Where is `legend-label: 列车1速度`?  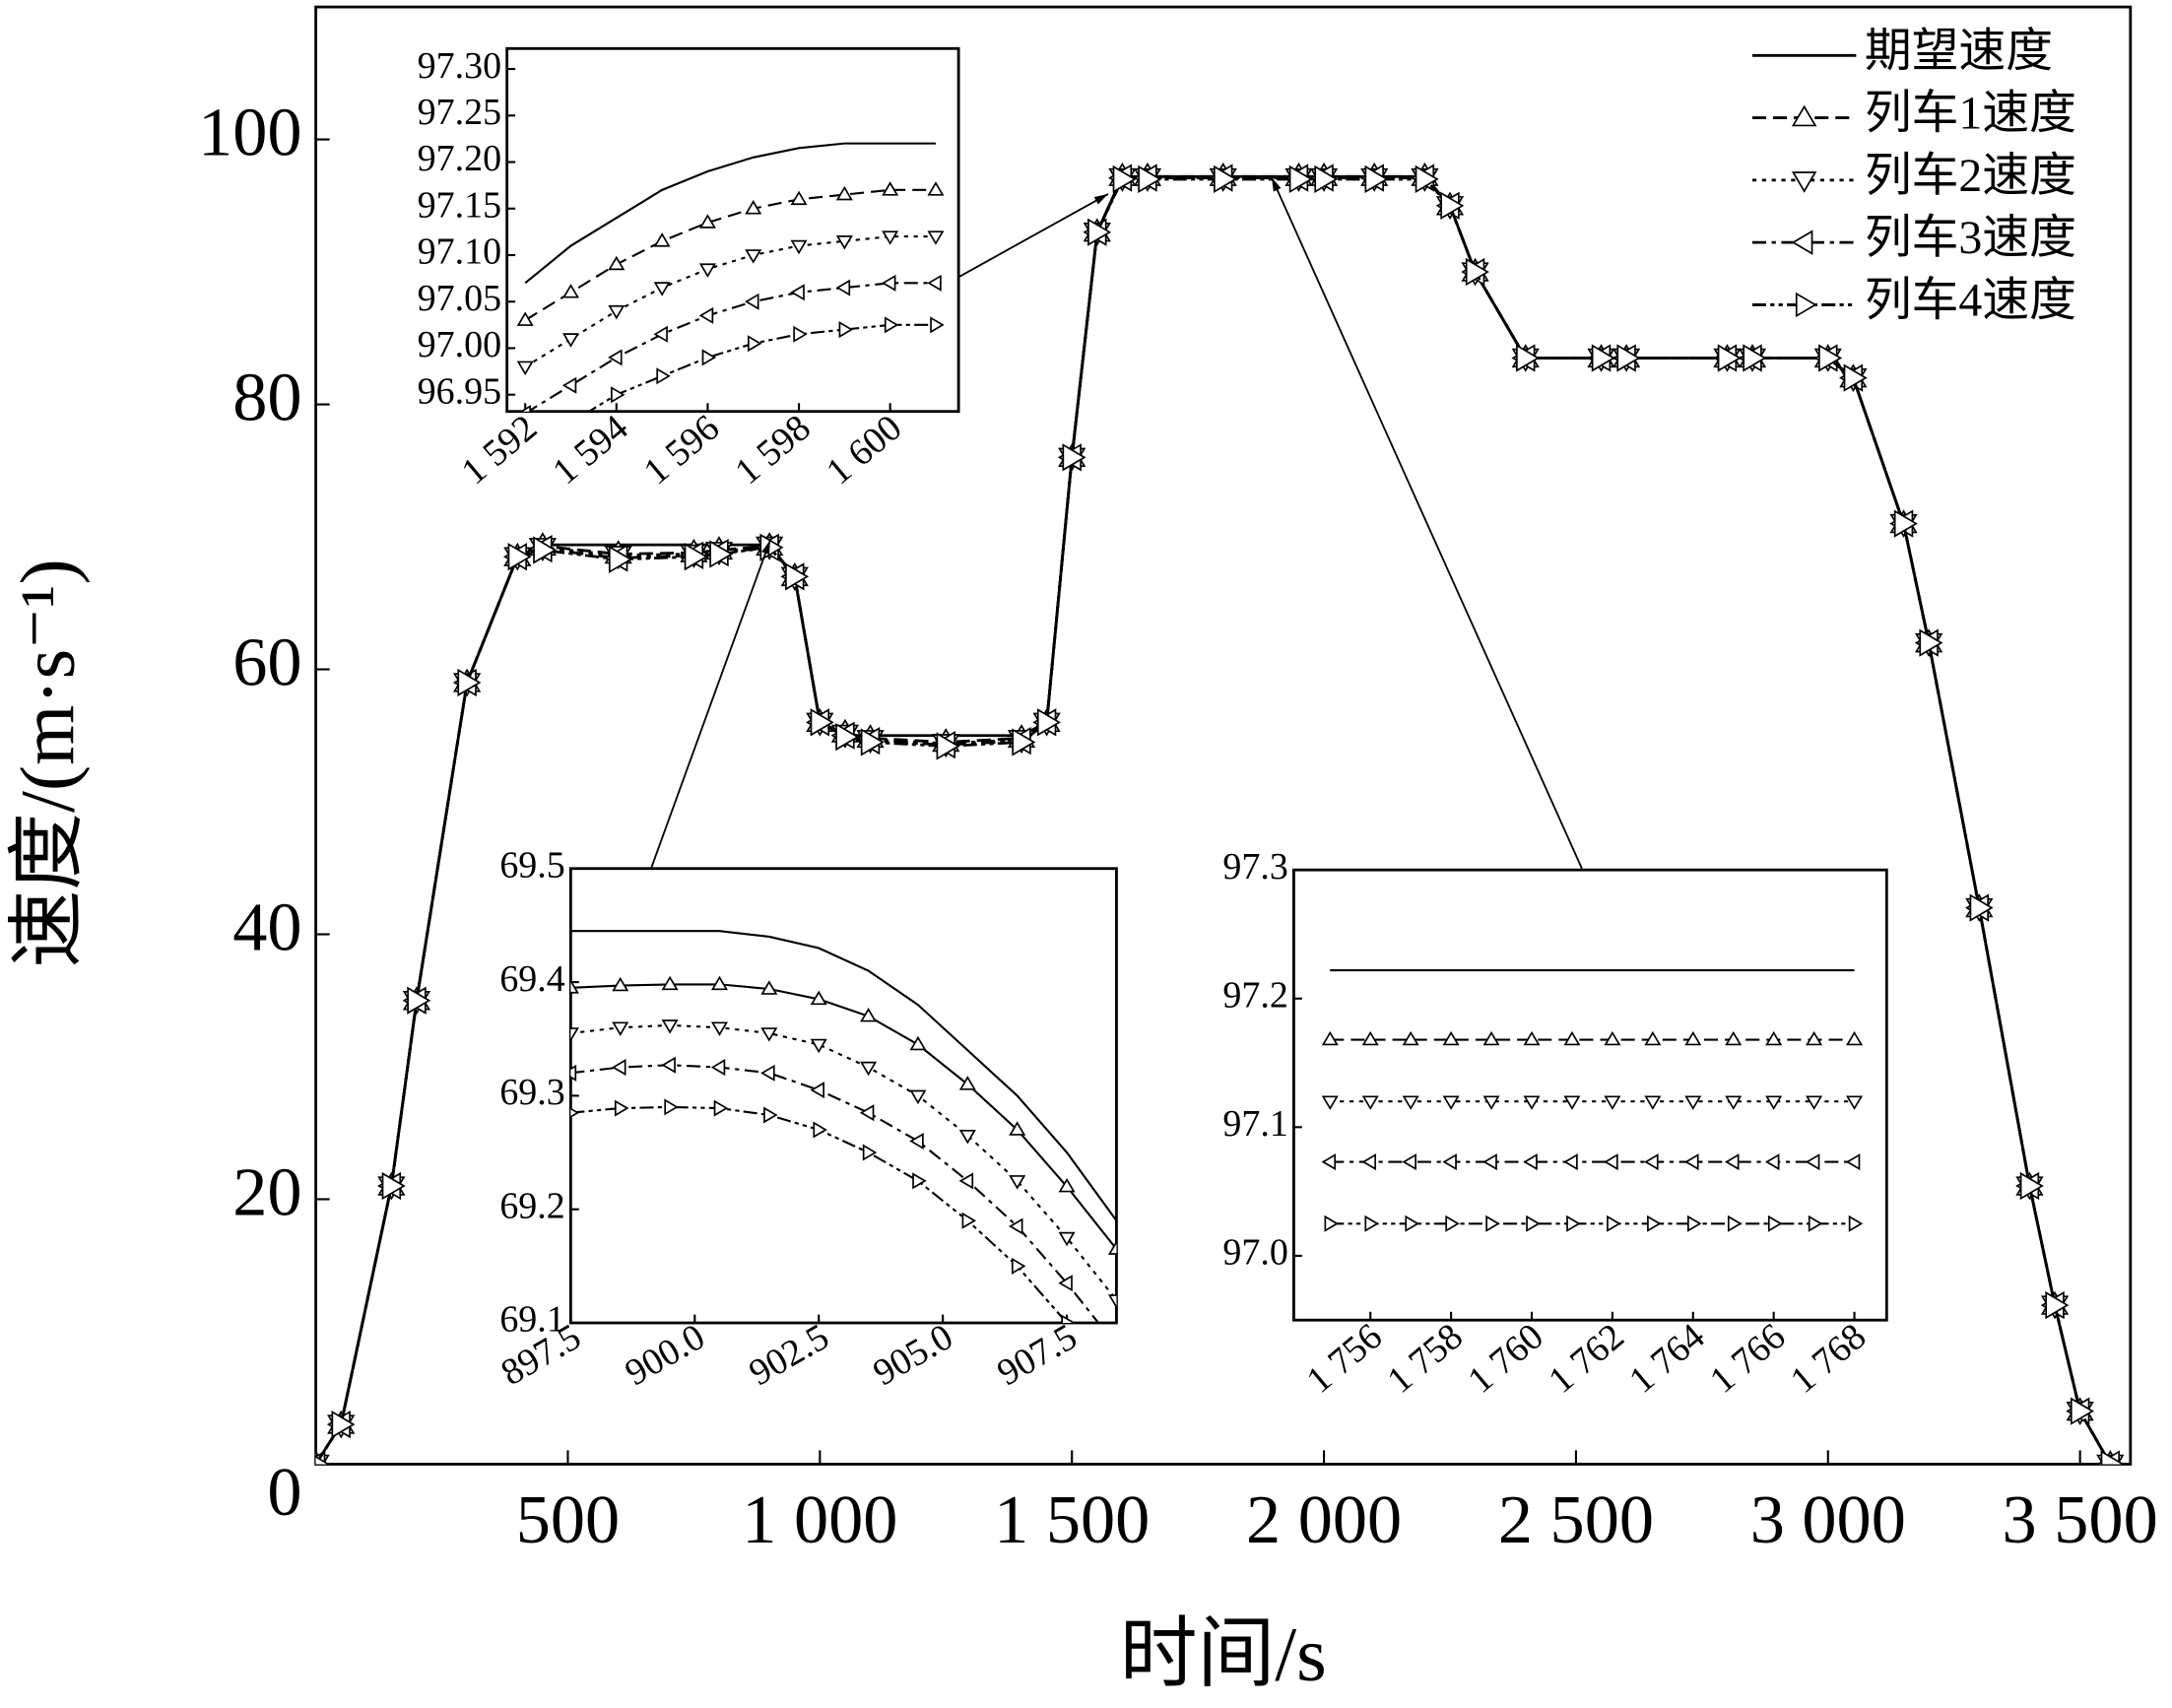
legend-label: 列车1速度 is located at coordinates (1970, 114).